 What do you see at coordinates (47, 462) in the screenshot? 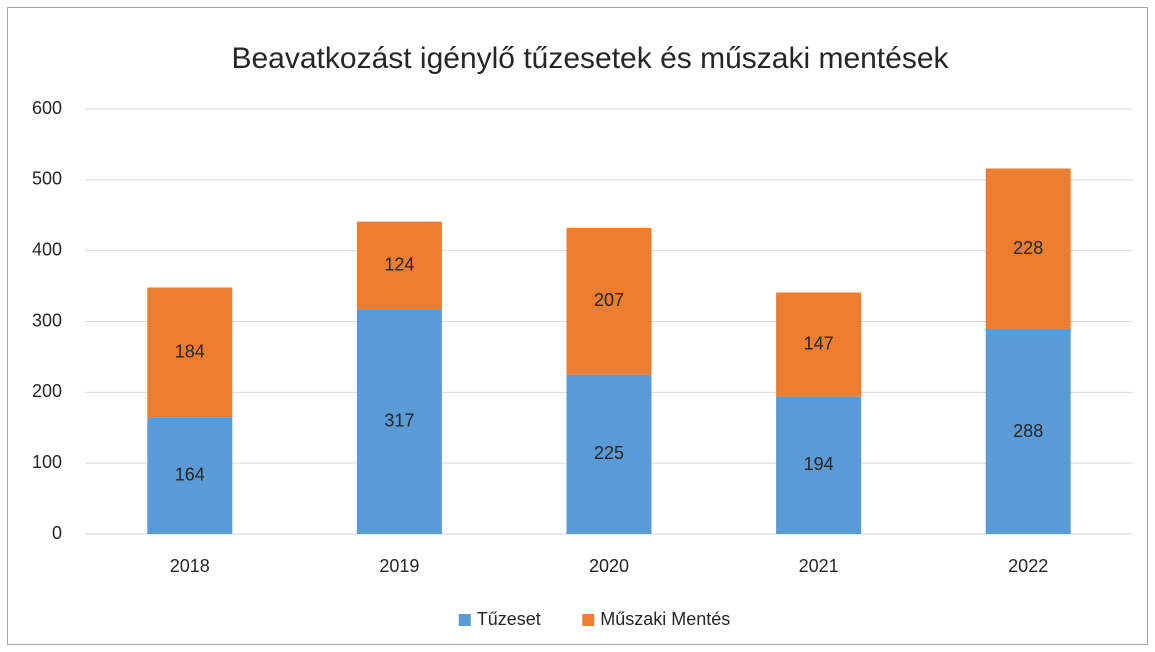
I see `y-tick-label: 100` at bounding box center [47, 462].